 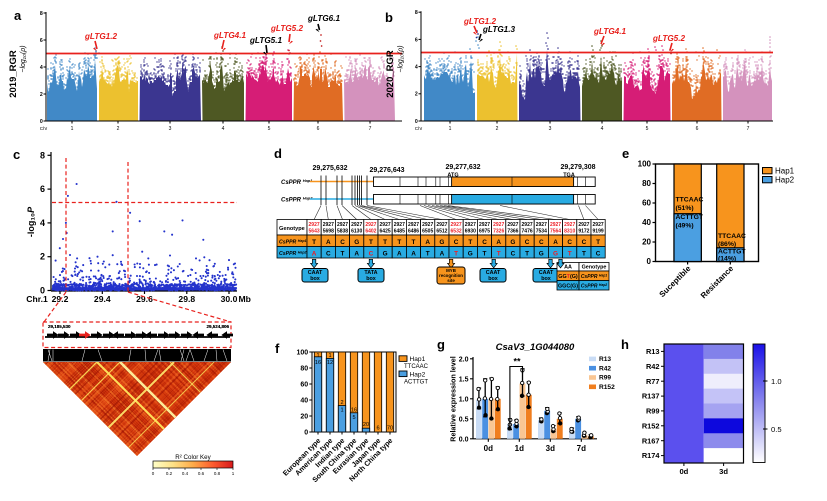 What do you see at coordinates (464, 439) in the screenshot?
I see `svg-text: 0.0` at bounding box center [464, 439].